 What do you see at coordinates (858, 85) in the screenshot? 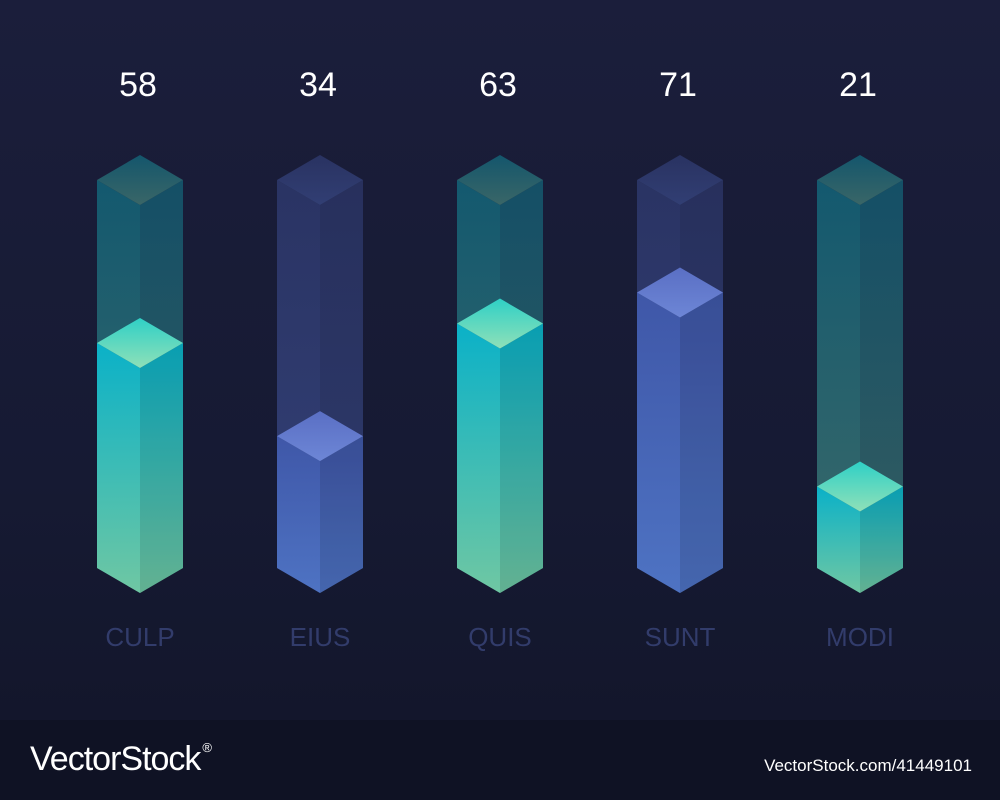
I see `value-label: 21` at bounding box center [858, 85].